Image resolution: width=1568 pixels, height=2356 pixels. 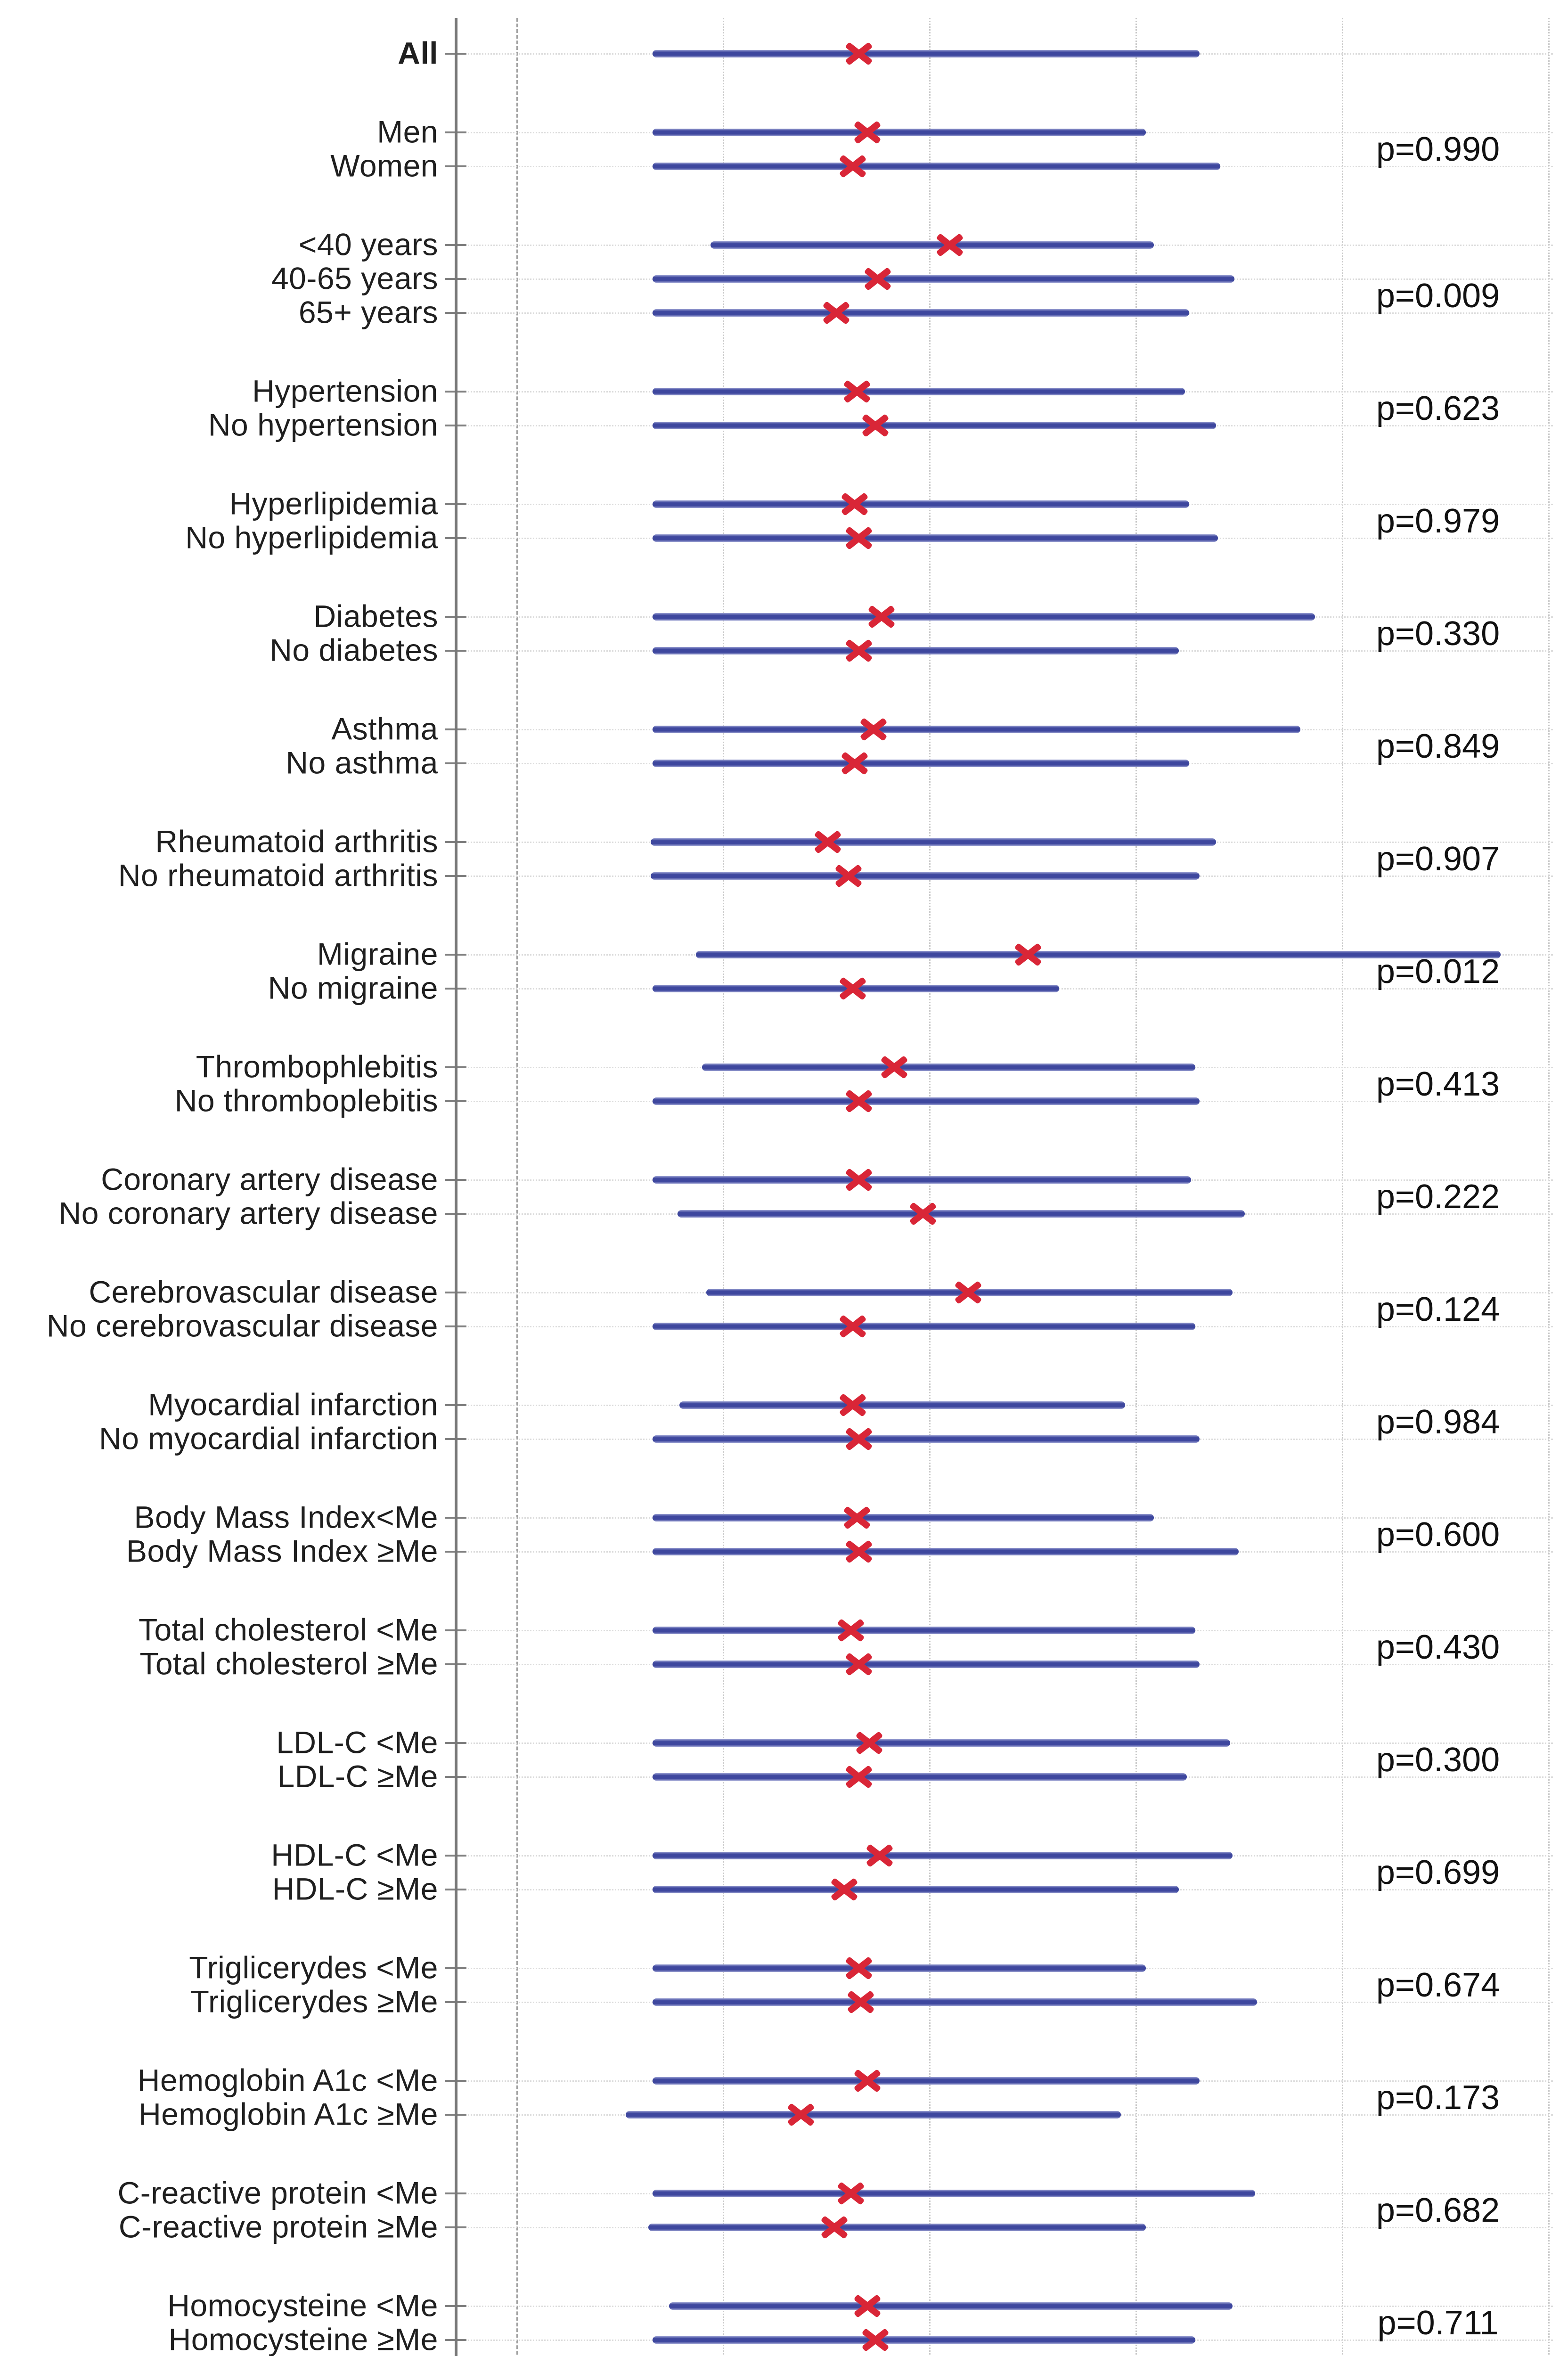 What do you see at coordinates (385, 728) in the screenshot?
I see `row-label: Asthma` at bounding box center [385, 728].